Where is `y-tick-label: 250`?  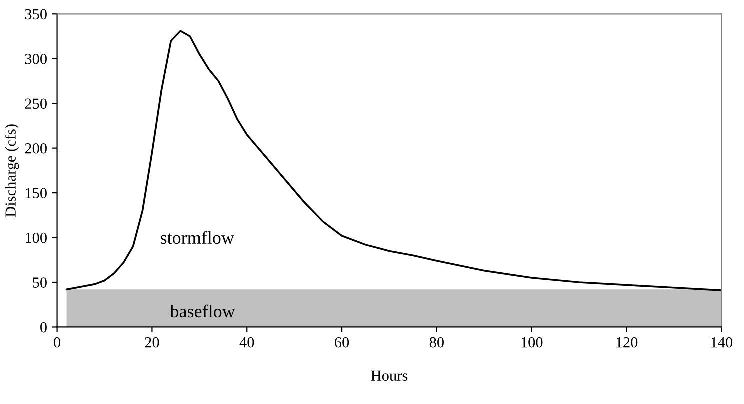 y-tick-label: 250 is located at coordinates (36, 104).